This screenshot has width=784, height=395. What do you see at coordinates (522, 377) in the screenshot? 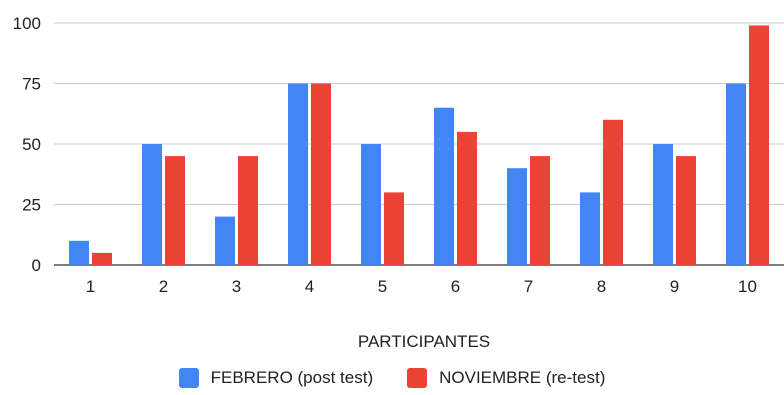
I see `legend-label-noviembre: NOVIEMBRE (re-test)` at bounding box center [522, 377].